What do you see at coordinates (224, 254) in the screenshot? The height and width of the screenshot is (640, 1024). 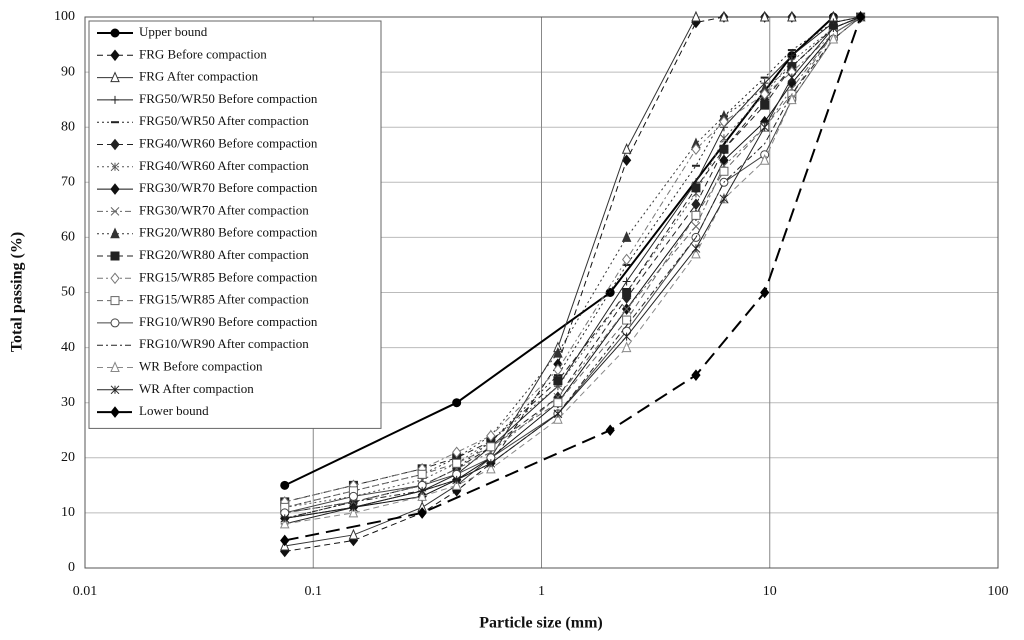 I see `legend-label: FRG20/WR80 After compaction` at bounding box center [224, 254].